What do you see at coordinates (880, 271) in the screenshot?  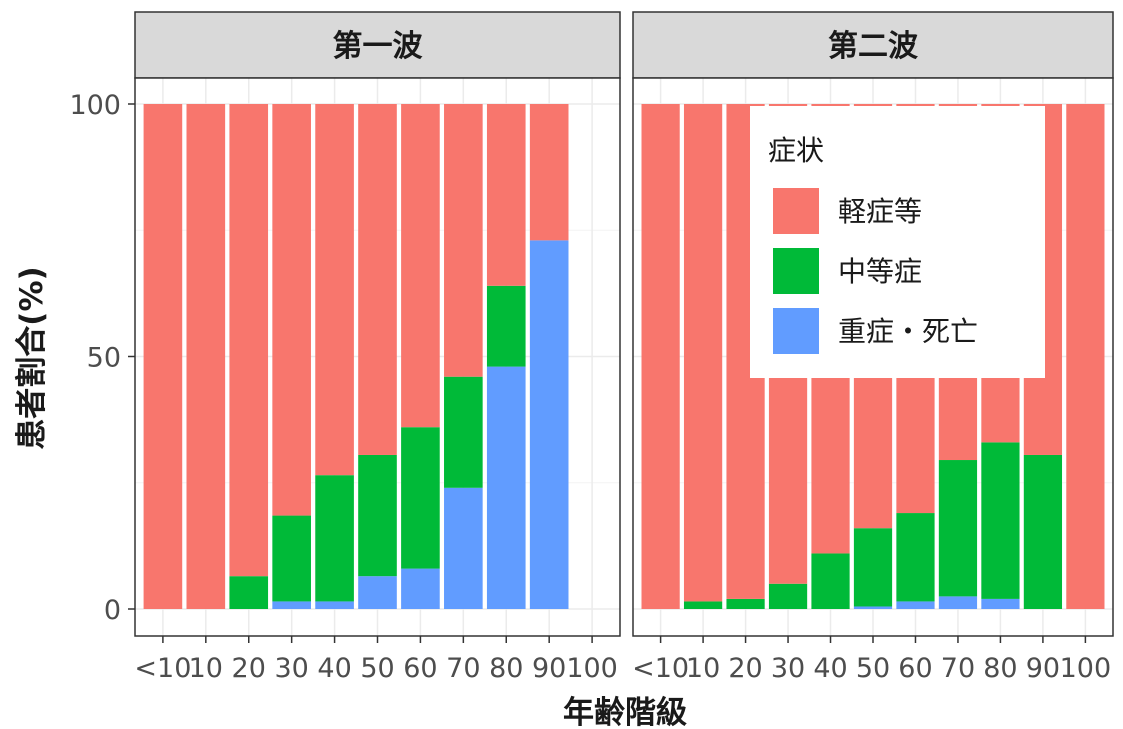 I see `legend-label: 中等症` at bounding box center [880, 271].